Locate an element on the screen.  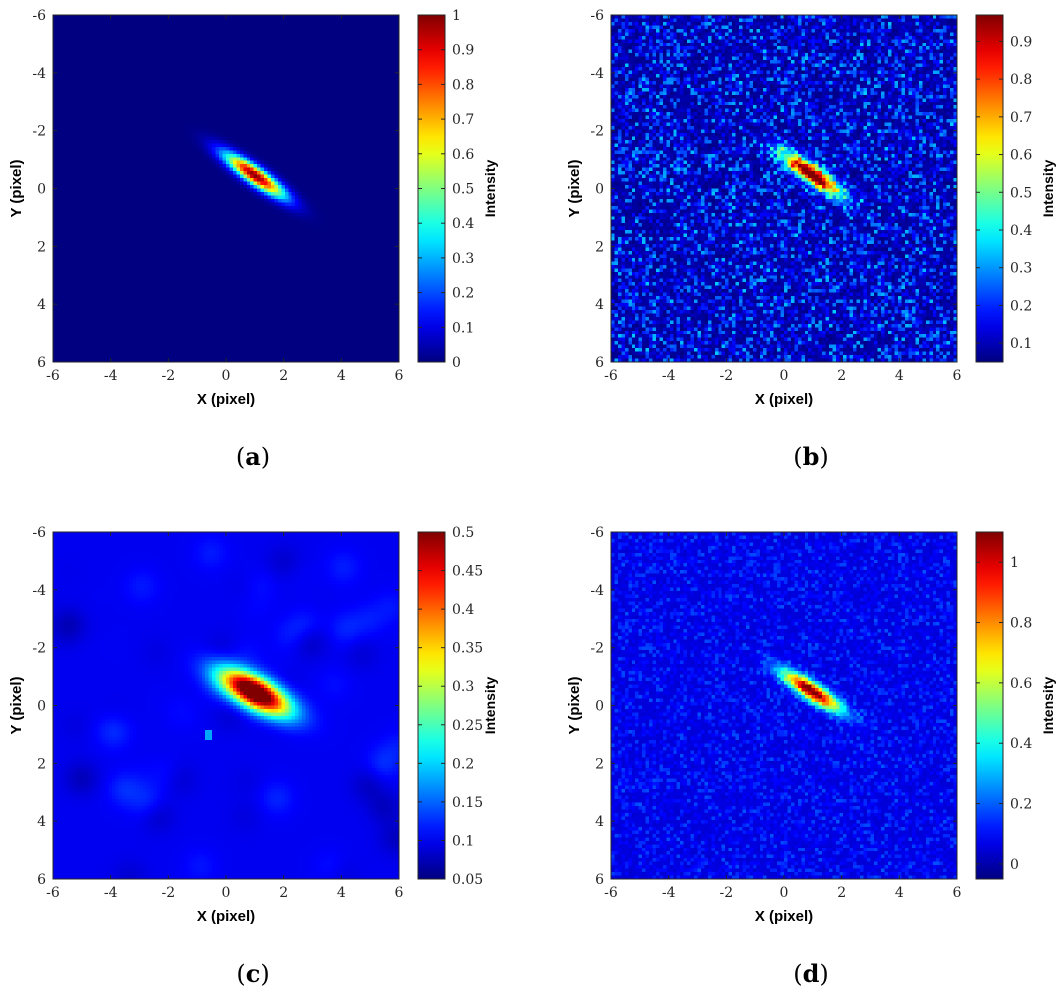
x-tick-label: -2 is located at coordinates (727, 893).